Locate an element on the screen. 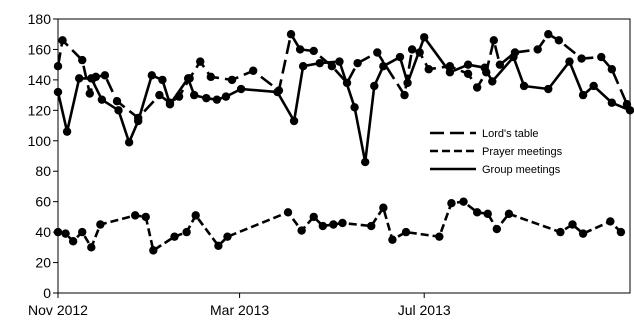 Image resolution: width=634 pixels, height=320 pixels. y-tick-label: 40 is located at coordinates (43, 232).